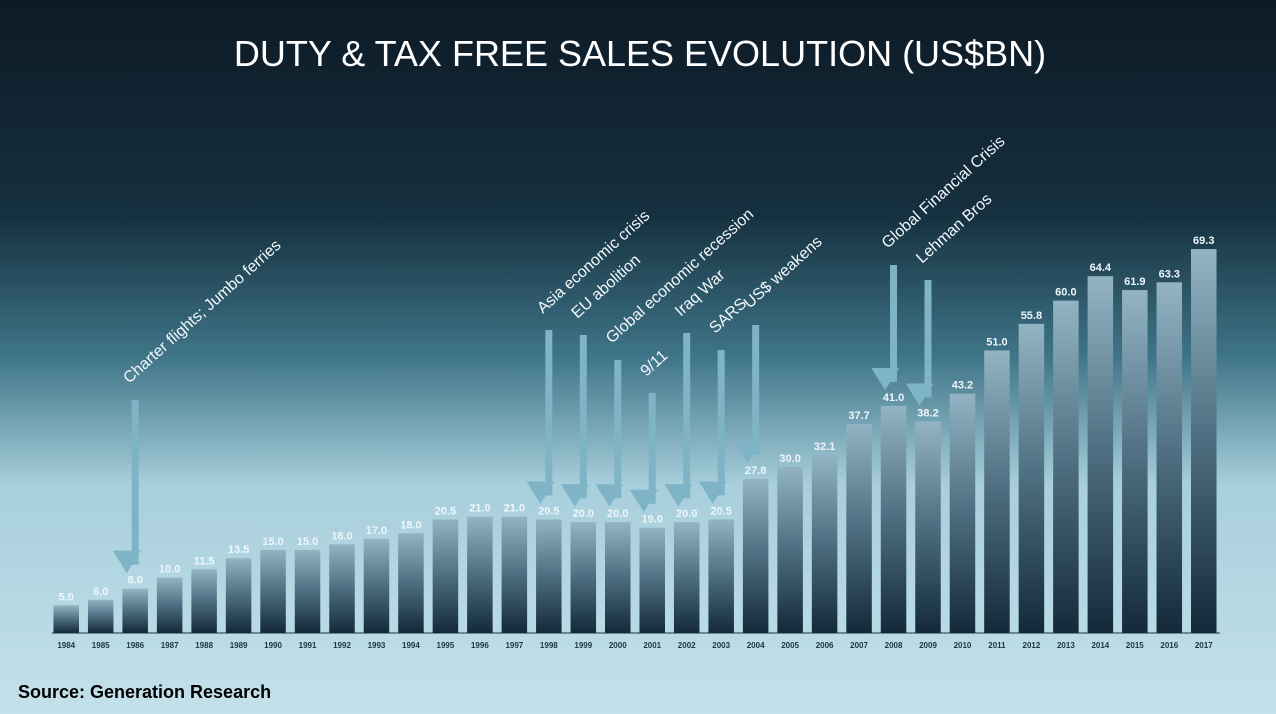  I want to click on x-tick-label: 1990, so click(273, 645).